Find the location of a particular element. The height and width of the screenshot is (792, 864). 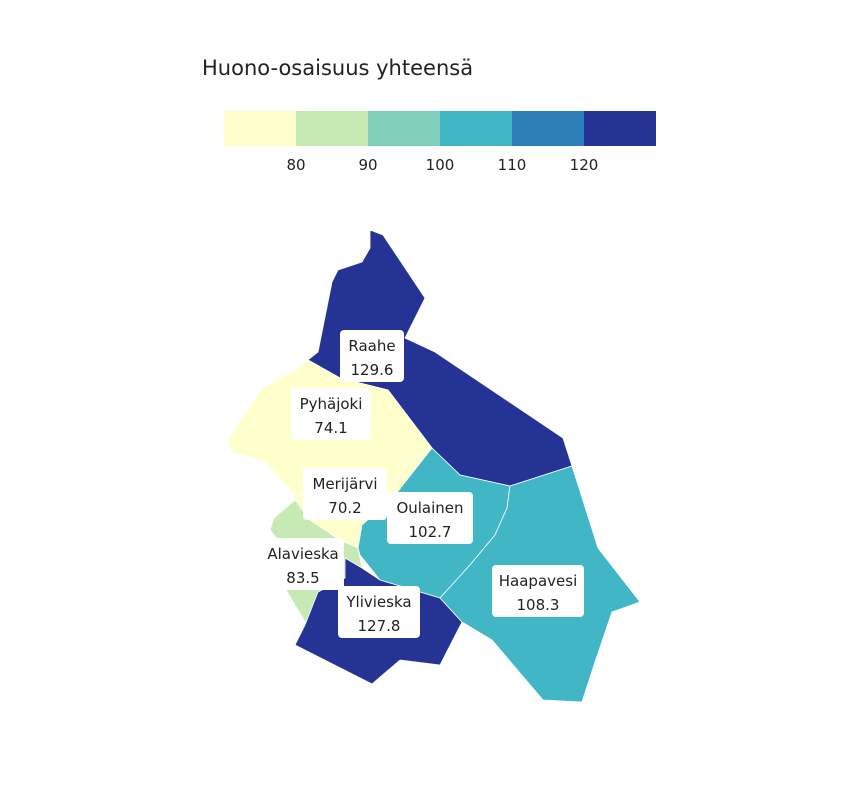

municipality-name: Raahe is located at coordinates (371, 346).